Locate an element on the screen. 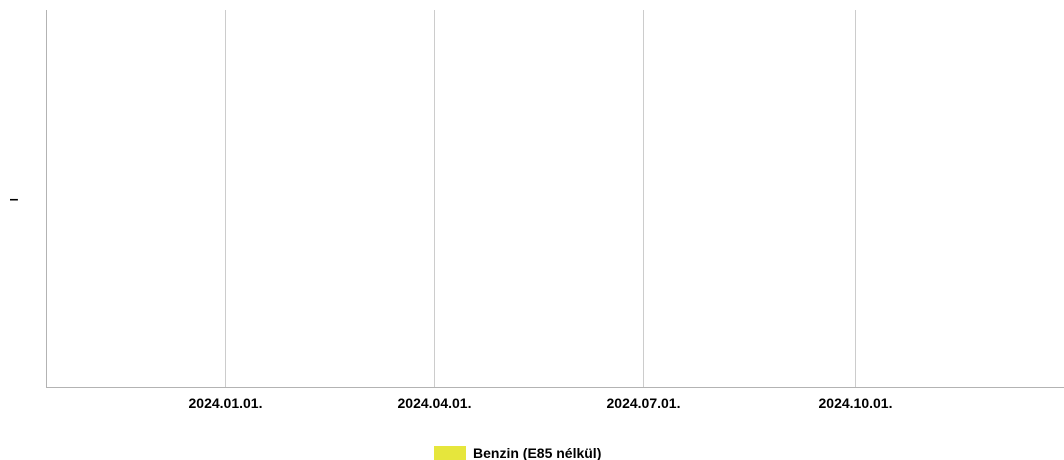 The image size is (1064, 460). y-tick-label: – is located at coordinates (14, 199).